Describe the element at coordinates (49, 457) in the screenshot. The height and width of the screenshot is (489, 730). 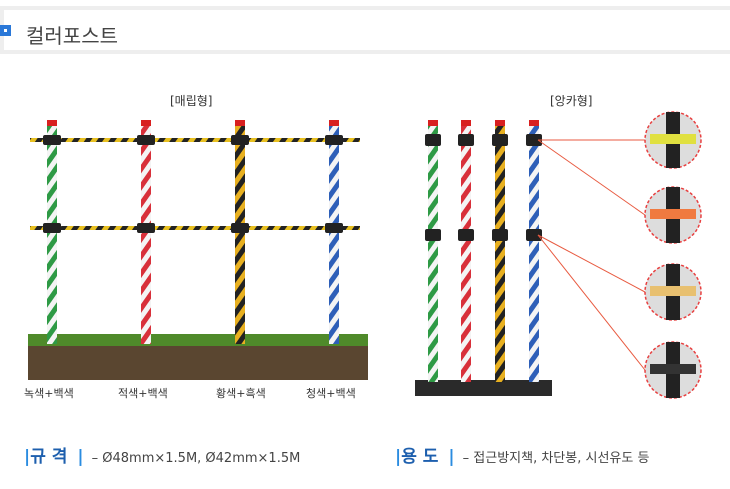
I see `spec-heading: 규 격` at that location.